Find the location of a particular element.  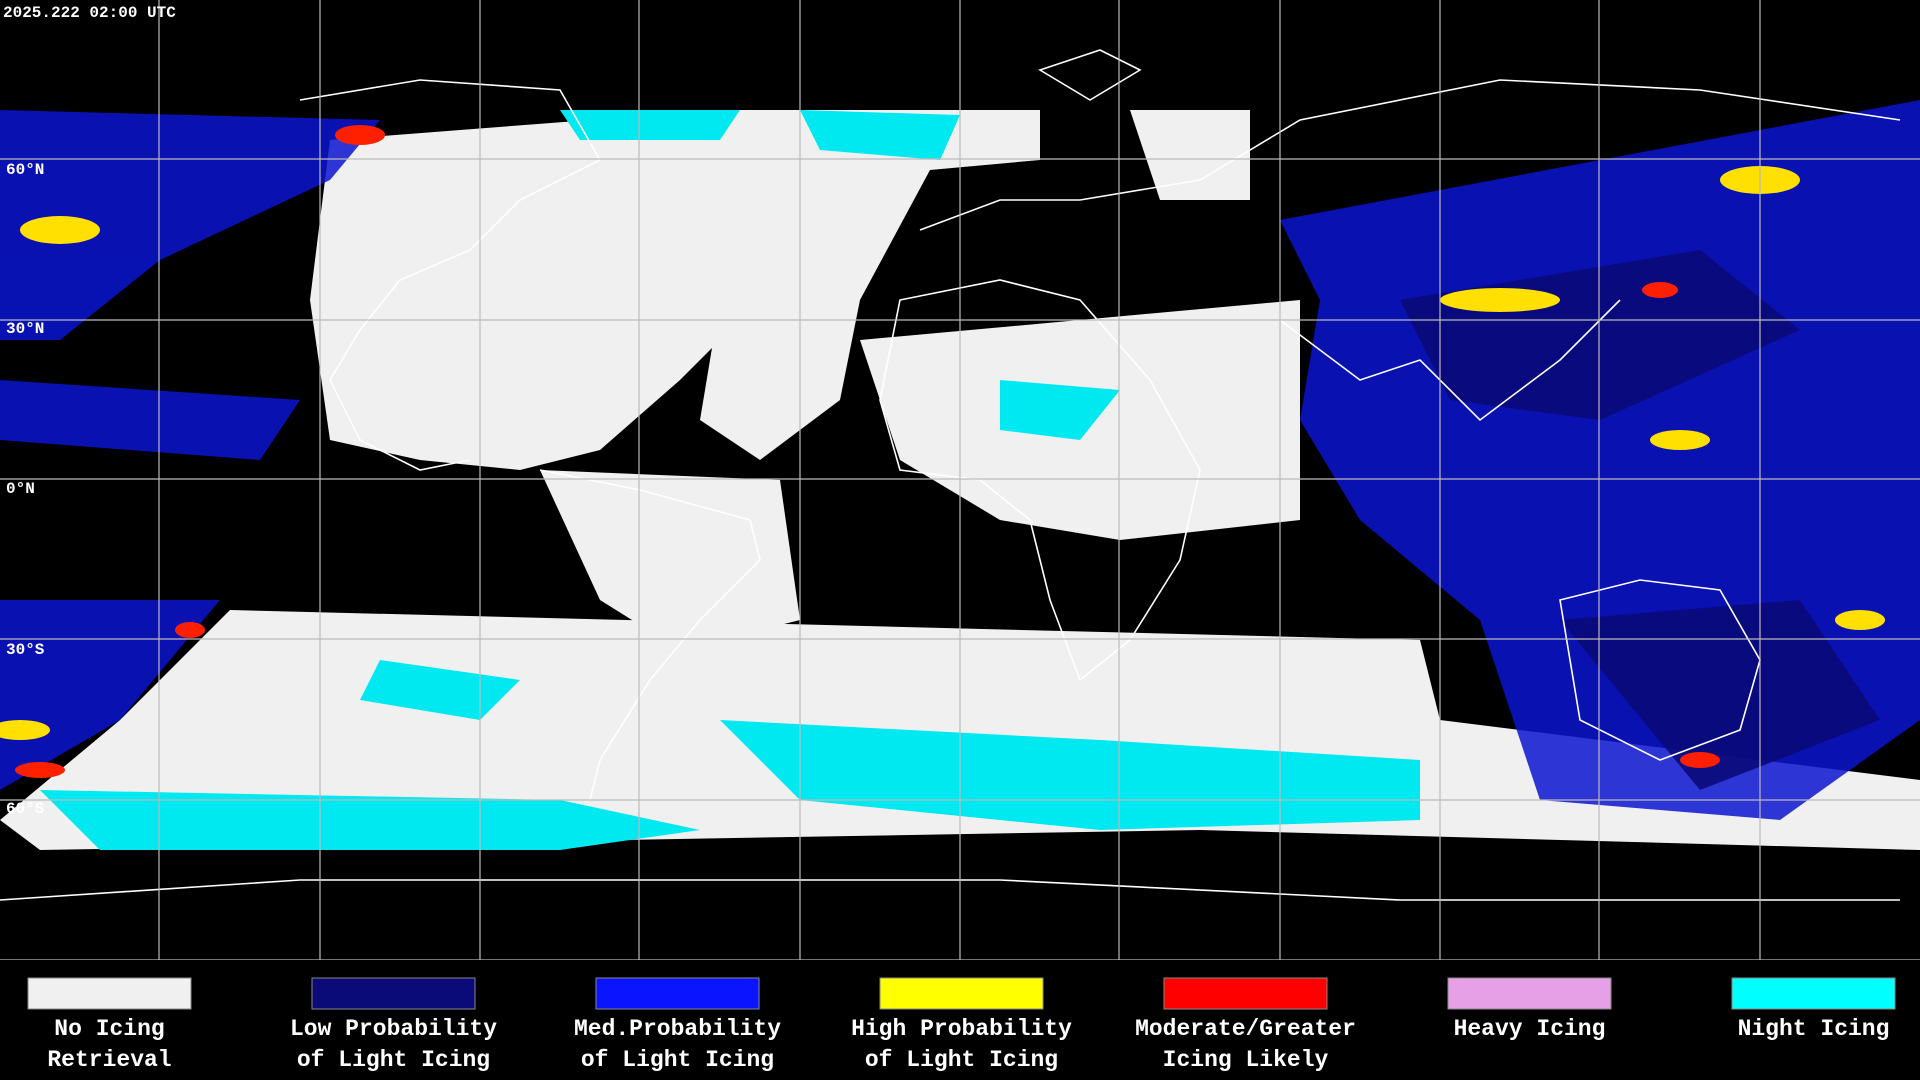

latitude-label: 60°S is located at coordinates (25, 809).